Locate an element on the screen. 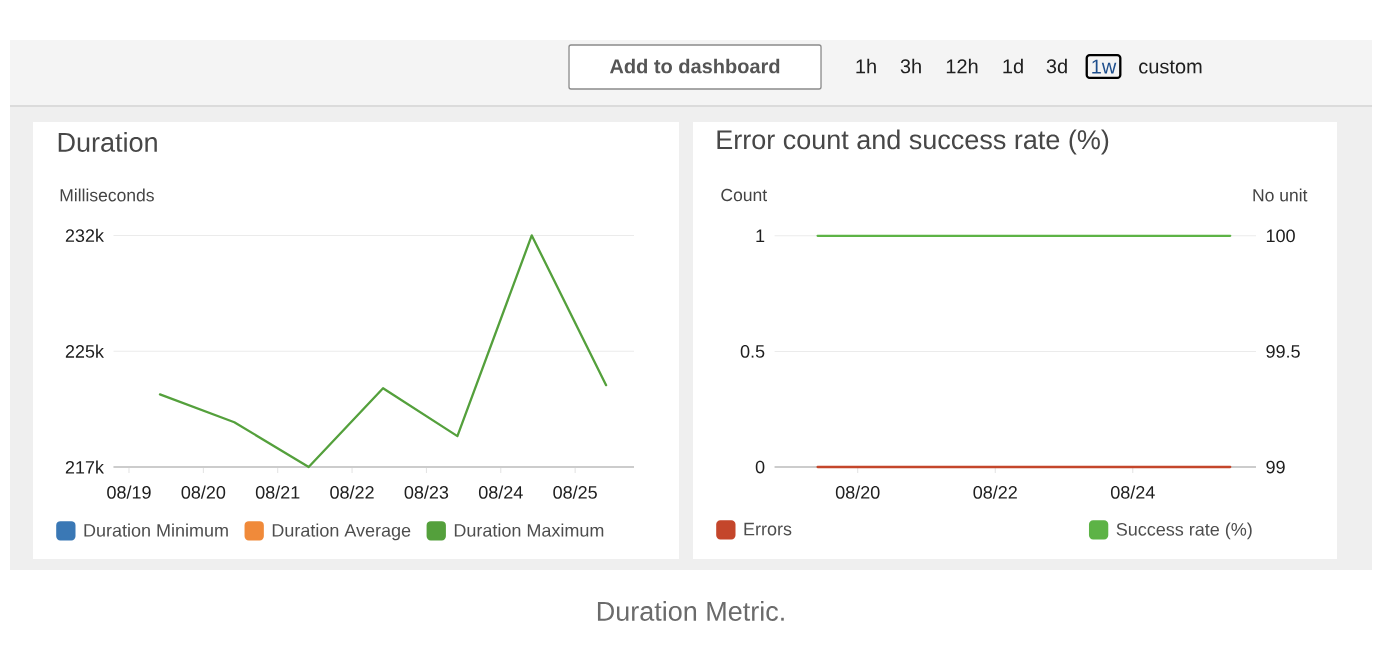  text: Add to dashboard is located at coordinates (694, 66).